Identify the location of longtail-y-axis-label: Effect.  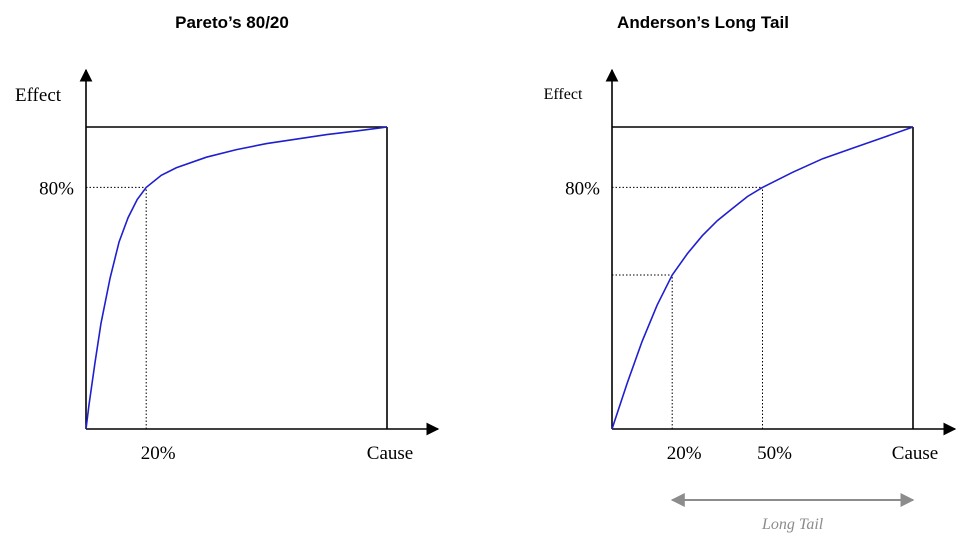
(563, 94).